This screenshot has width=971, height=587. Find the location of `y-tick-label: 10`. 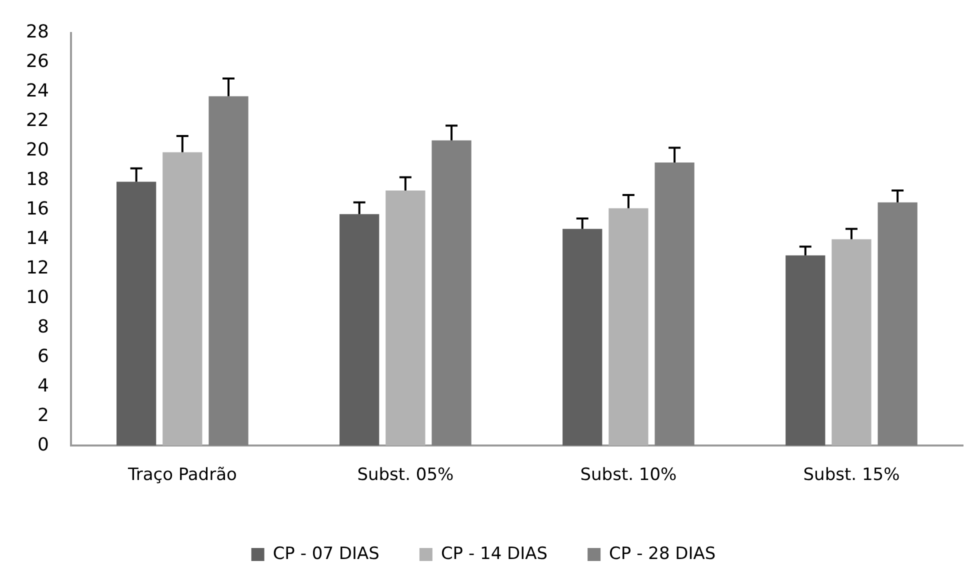

y-tick-label: 10 is located at coordinates (37, 297).